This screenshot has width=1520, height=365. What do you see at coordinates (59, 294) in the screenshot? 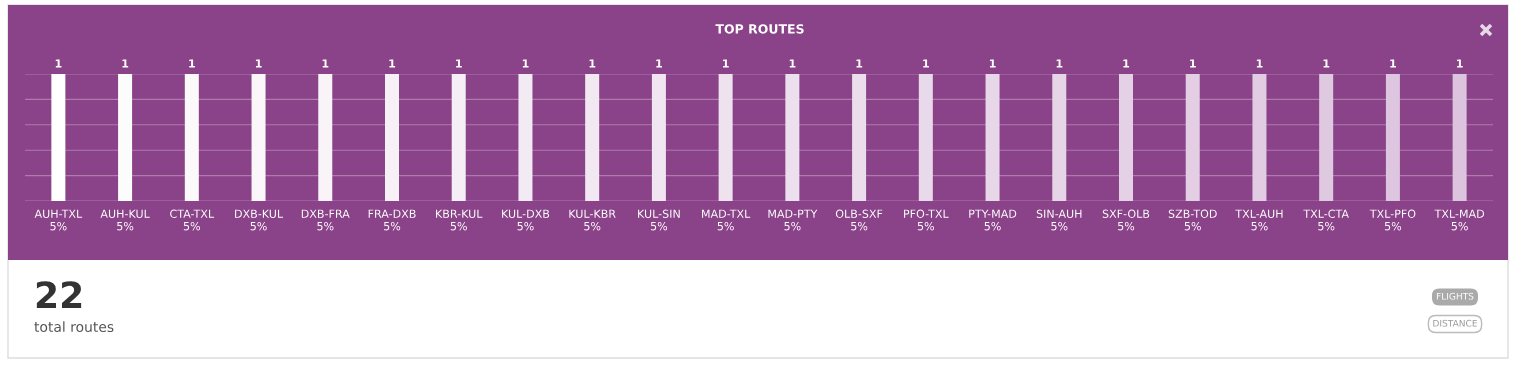
I see `text: 22` at bounding box center [59, 294].